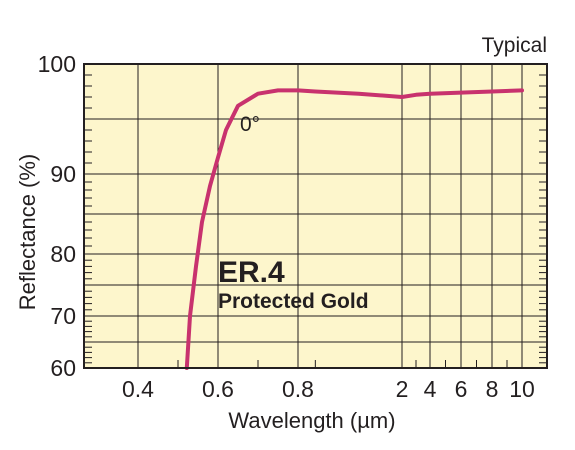 The image size is (575, 450). What do you see at coordinates (311, 420) in the screenshot?
I see `x-axis-label: Wavelength (µm)` at bounding box center [311, 420].